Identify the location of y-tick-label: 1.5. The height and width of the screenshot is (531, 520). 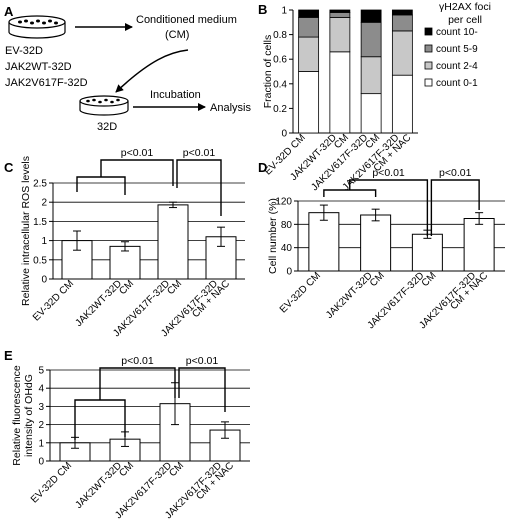
(40, 222).